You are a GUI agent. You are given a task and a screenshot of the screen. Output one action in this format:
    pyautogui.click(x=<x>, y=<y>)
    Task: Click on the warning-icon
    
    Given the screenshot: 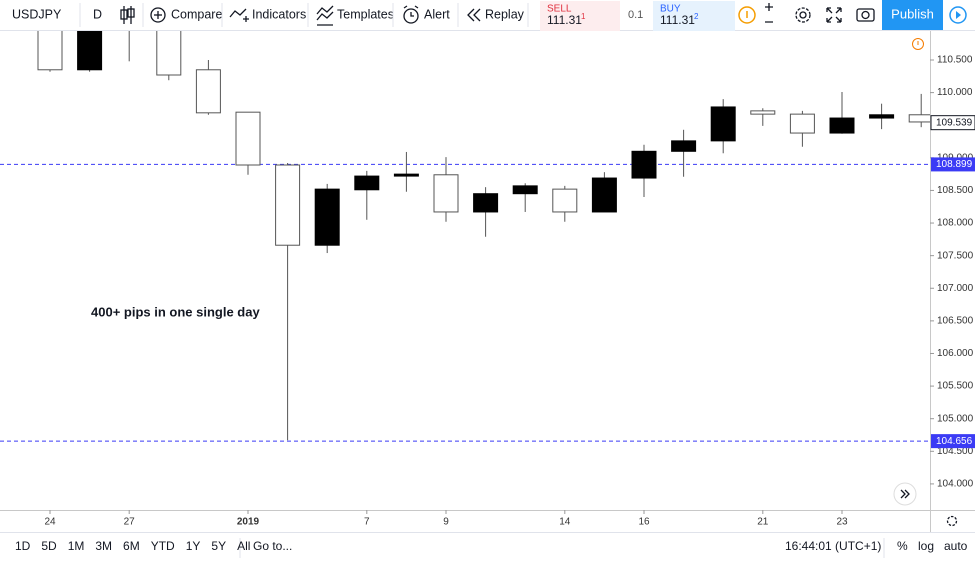 What is the action you would take?
    pyautogui.click(x=918, y=44)
    